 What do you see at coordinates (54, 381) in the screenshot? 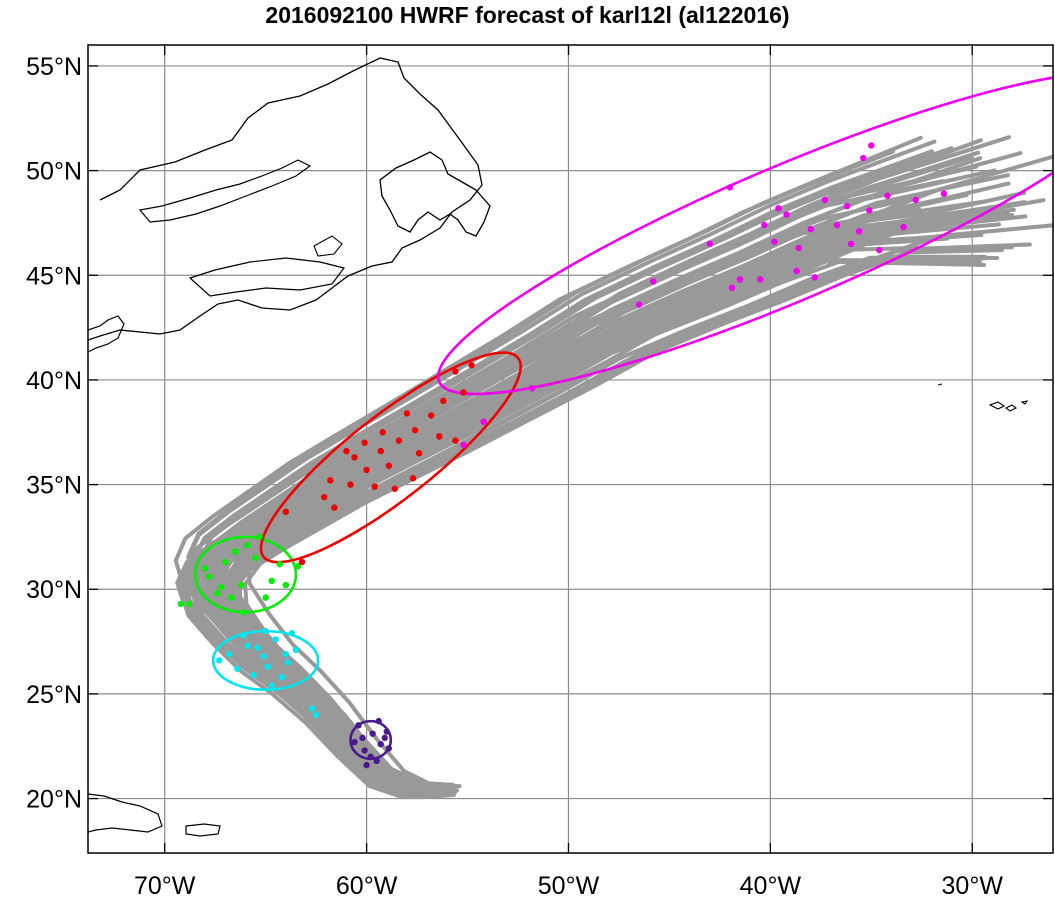
I see `lat-tick-label: 40°N` at bounding box center [54, 381].